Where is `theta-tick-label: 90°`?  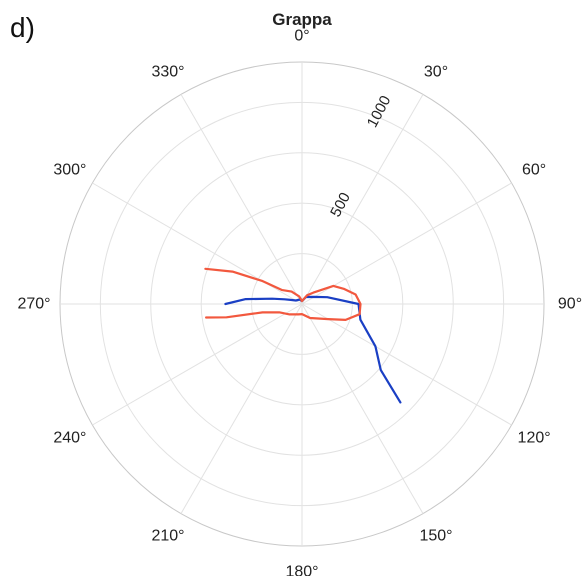
theta-tick-label: 90° is located at coordinates (570, 304).